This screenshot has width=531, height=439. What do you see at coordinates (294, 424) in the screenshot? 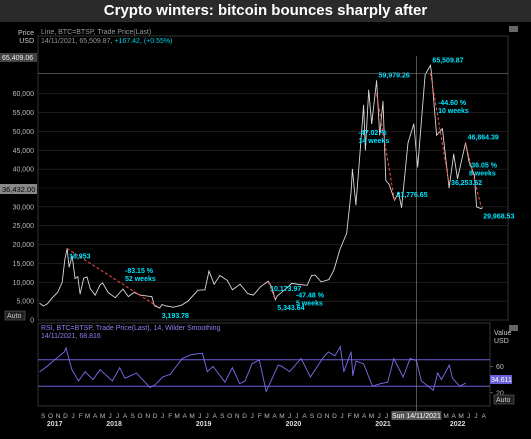
I see `x-year-label: 2020` at bounding box center [294, 424].